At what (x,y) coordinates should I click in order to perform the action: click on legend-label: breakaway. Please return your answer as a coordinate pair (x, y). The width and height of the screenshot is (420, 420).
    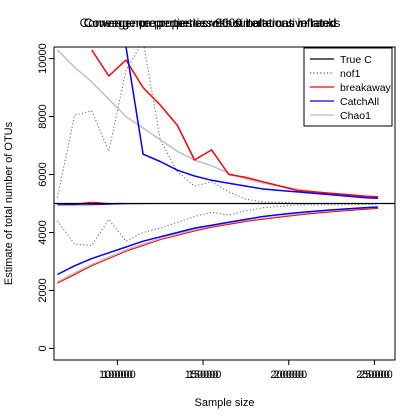
    Looking at the image, I should click on (366, 88).